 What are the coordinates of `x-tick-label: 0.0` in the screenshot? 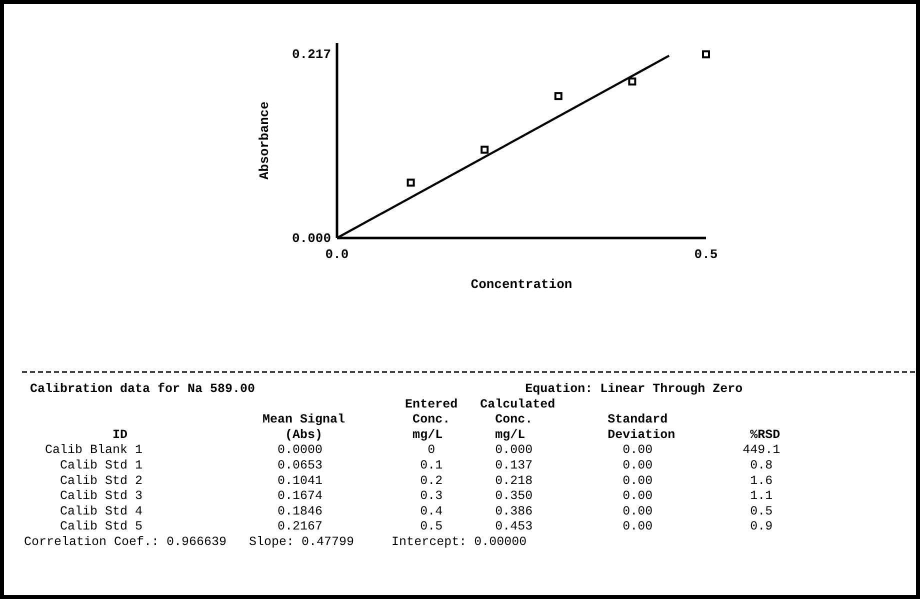 It's located at (337, 254).